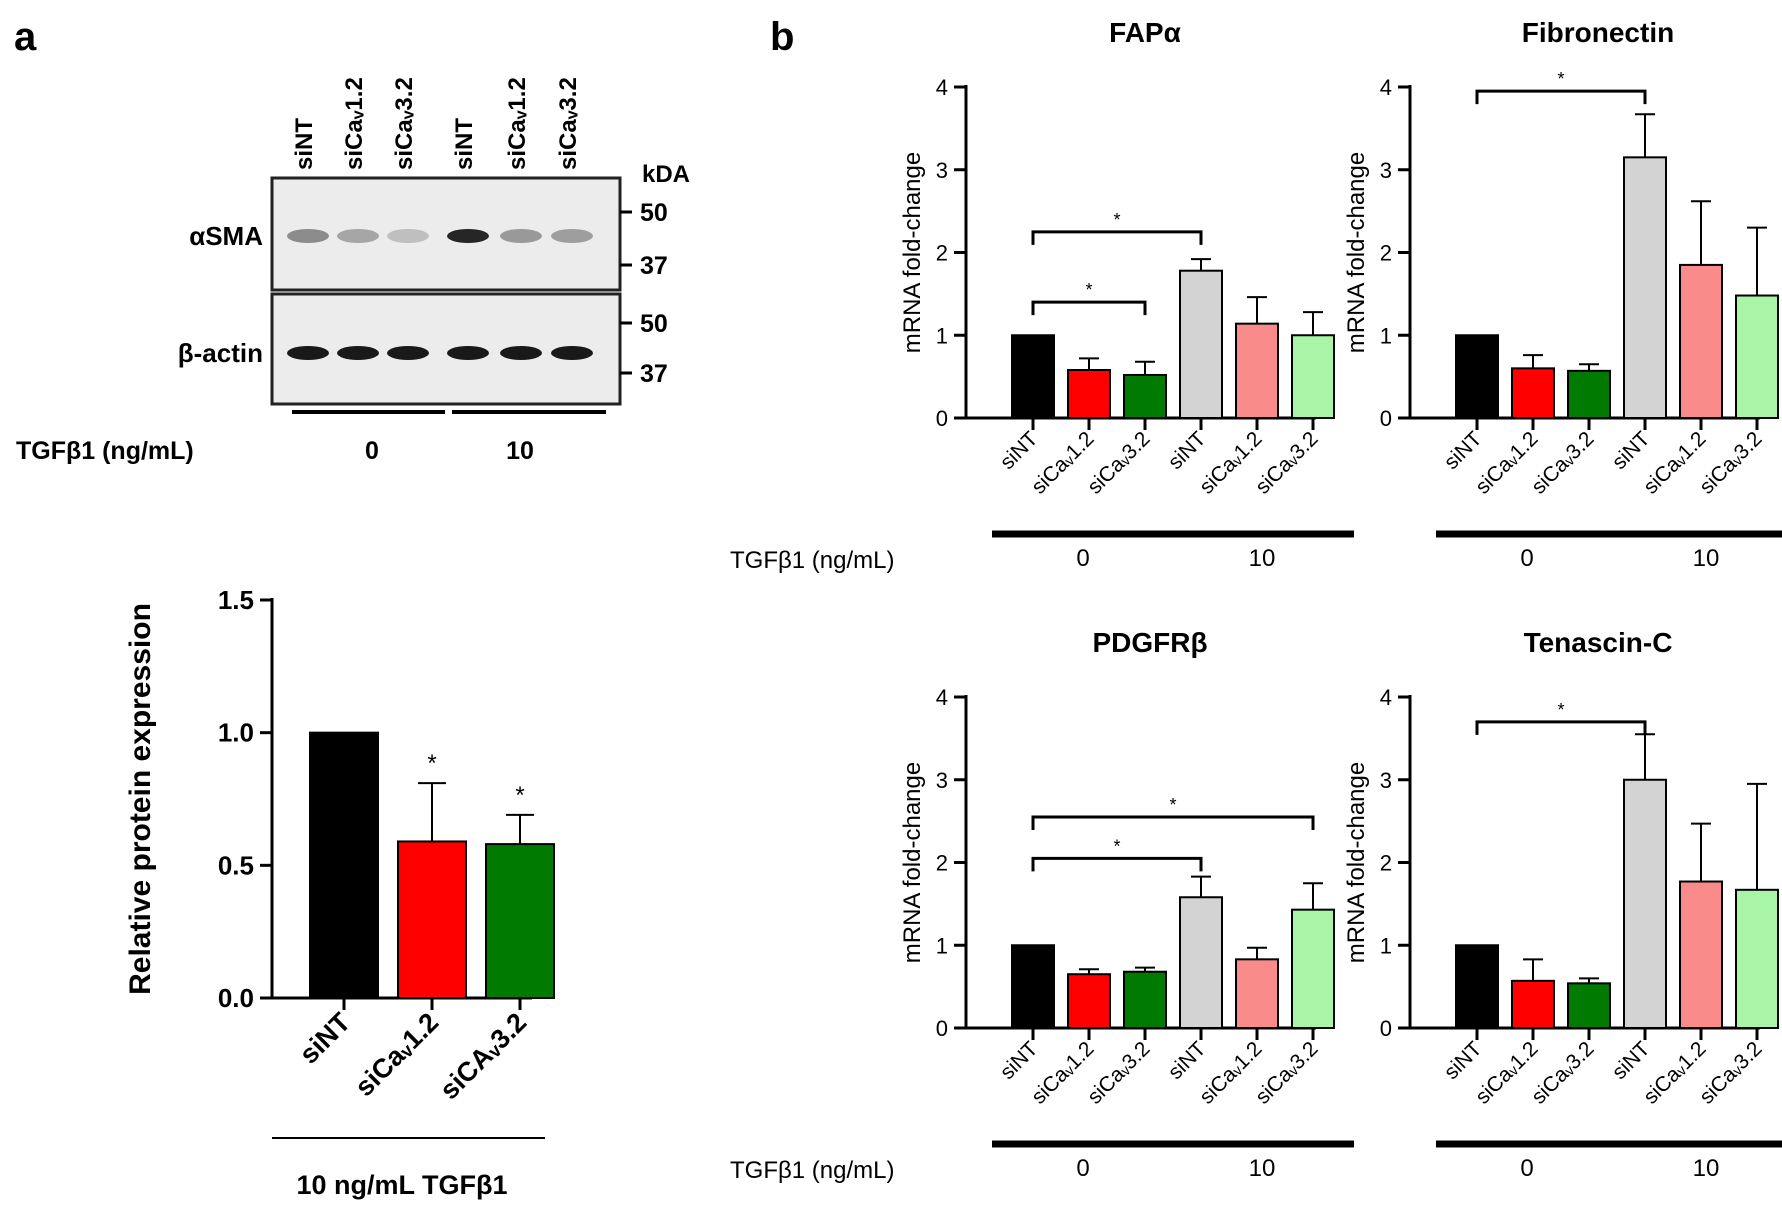 The width and height of the screenshot is (1782, 1221). Describe the element at coordinates (1145, 32) in the screenshot. I see `chart-title: FAPα` at that location.